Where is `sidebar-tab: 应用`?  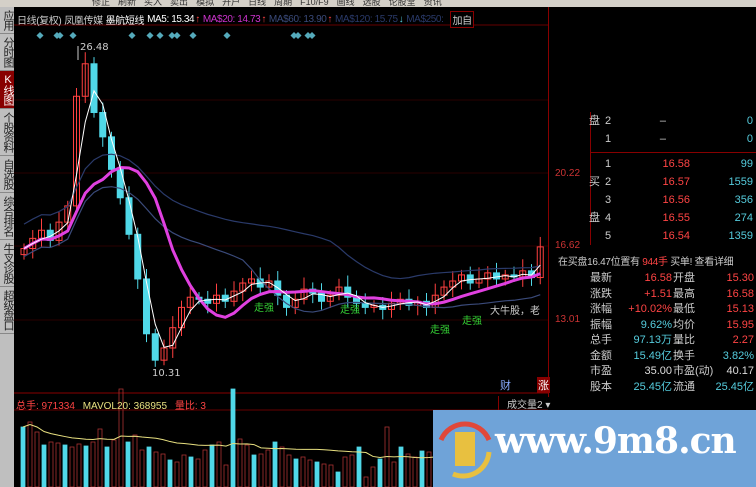
sidebar-tab: 应用 is located at coordinates (7, 20).